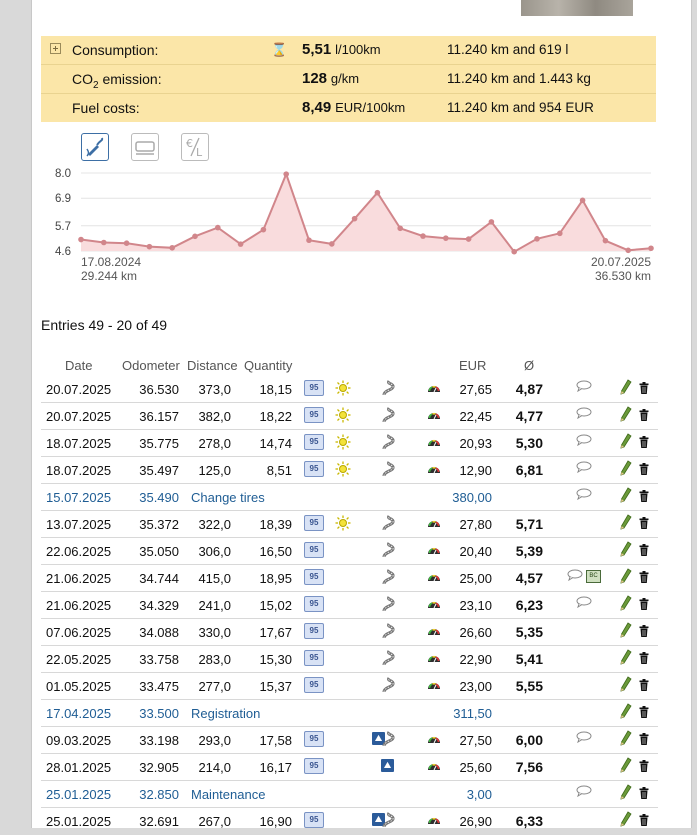 The width and height of the screenshot is (697, 835). I want to click on service-row: 15.07.2025 35.490 Change tires 380,00, so click(349, 497).